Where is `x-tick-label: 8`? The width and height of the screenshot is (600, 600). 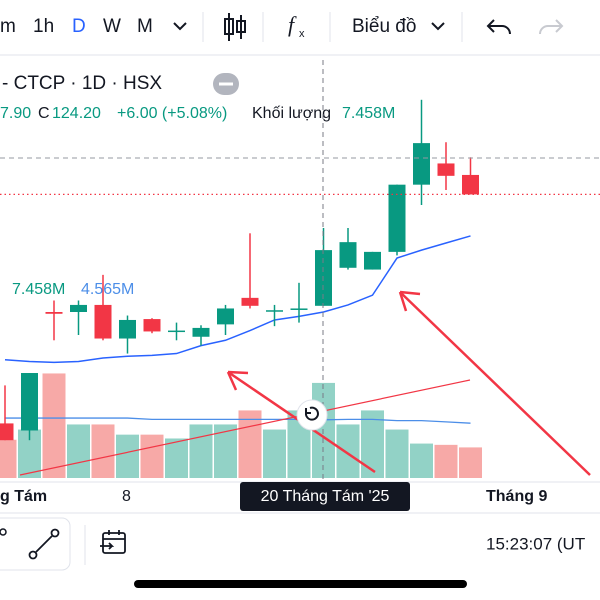 x-tick-label: 8 is located at coordinates (126, 496).